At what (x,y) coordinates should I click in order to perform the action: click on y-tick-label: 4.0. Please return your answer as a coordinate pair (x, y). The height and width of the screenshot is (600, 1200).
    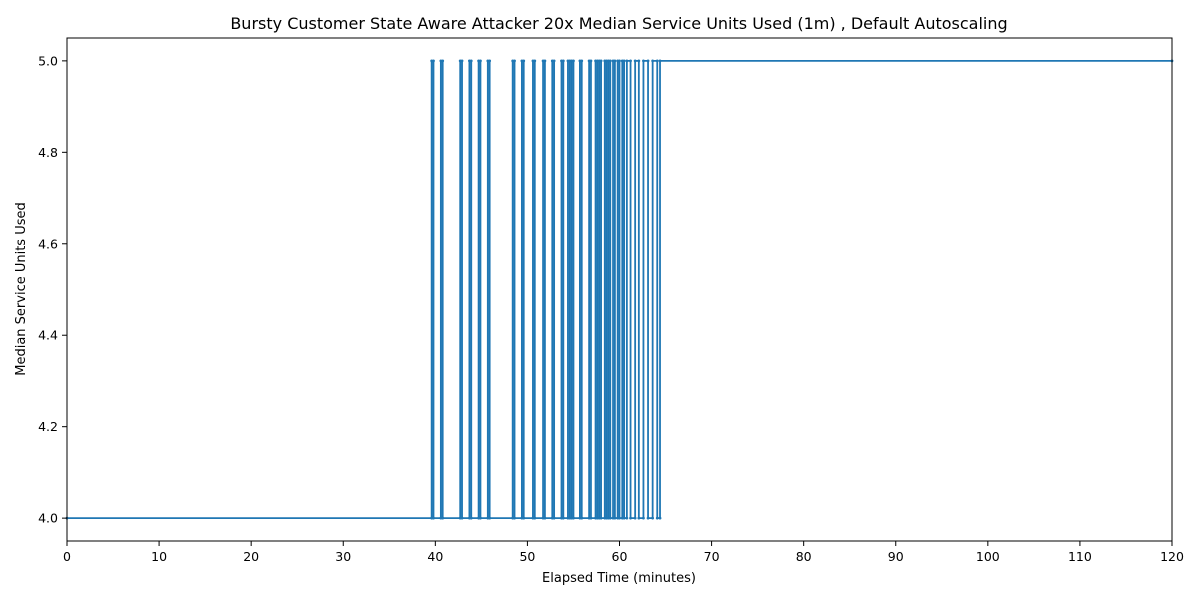
    Looking at the image, I should click on (48, 518).